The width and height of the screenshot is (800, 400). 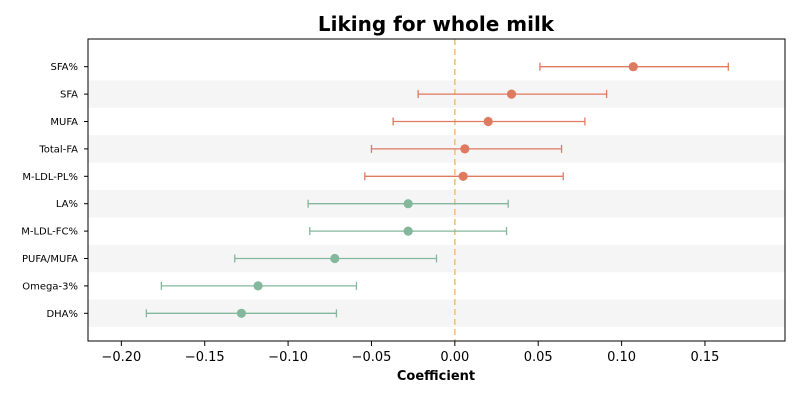 What do you see at coordinates (64, 67) in the screenshot?
I see `y-tick-label: SFA%` at bounding box center [64, 67].